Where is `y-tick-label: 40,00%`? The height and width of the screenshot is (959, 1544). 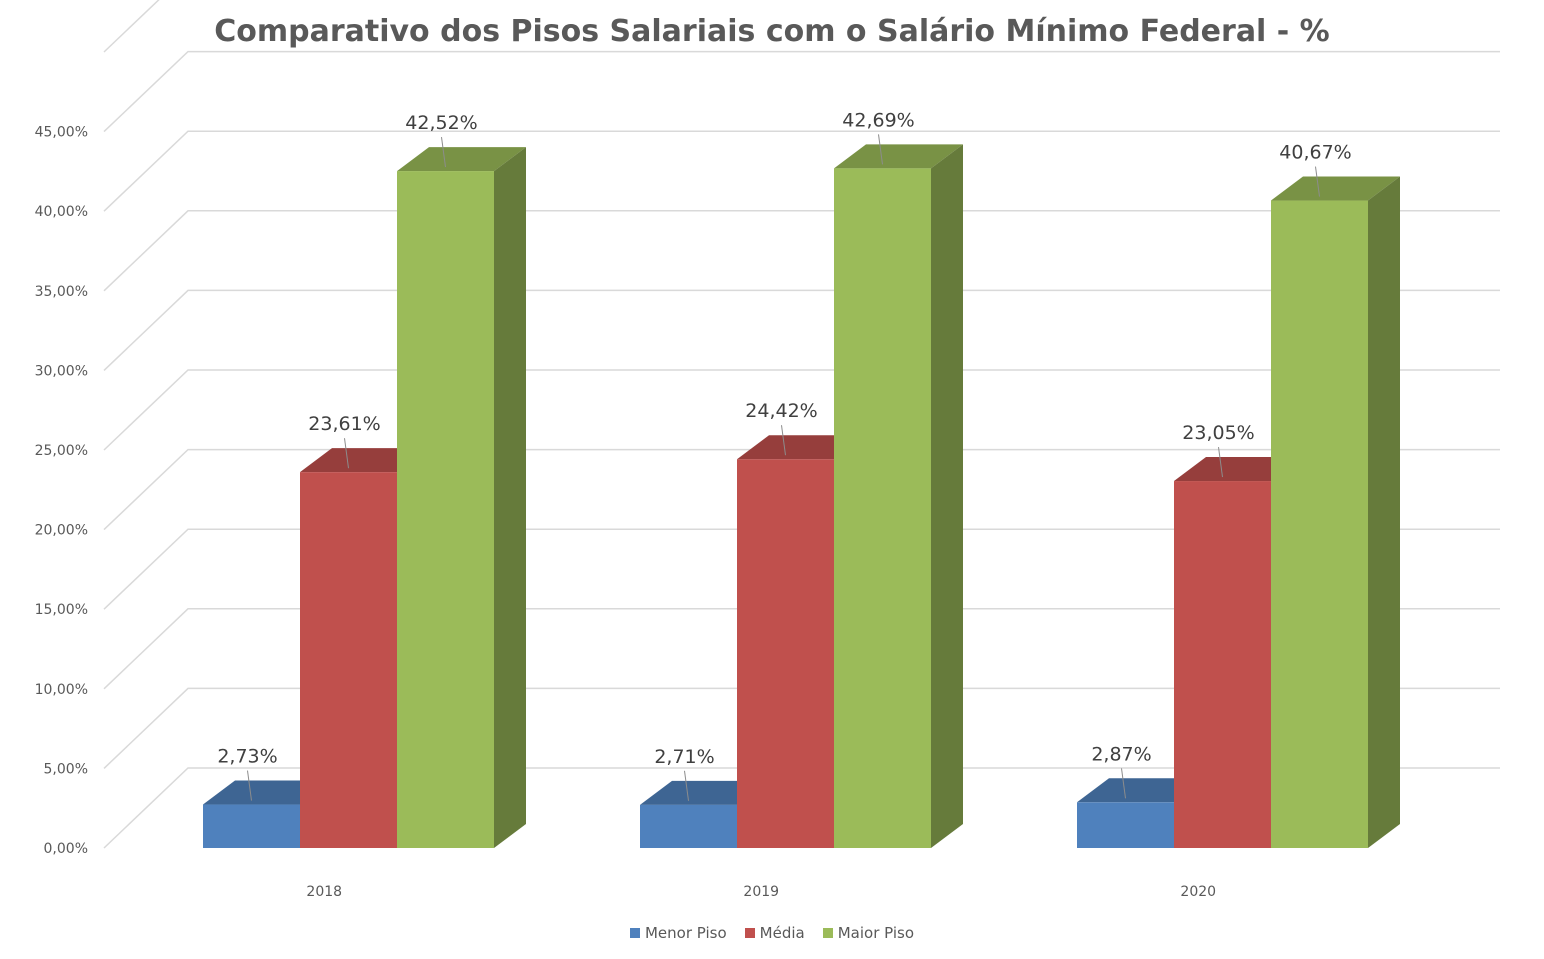
y-tick-label: 40,00% is located at coordinates (61, 212).